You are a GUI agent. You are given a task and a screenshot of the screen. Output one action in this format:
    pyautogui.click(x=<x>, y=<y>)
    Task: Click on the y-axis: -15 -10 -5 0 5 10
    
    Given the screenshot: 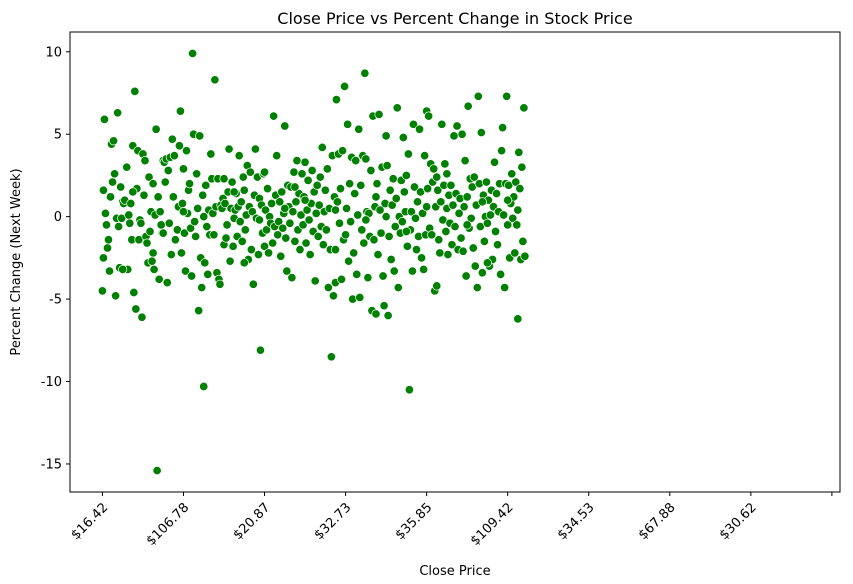 What is the action you would take?
    pyautogui.click(x=55, y=258)
    